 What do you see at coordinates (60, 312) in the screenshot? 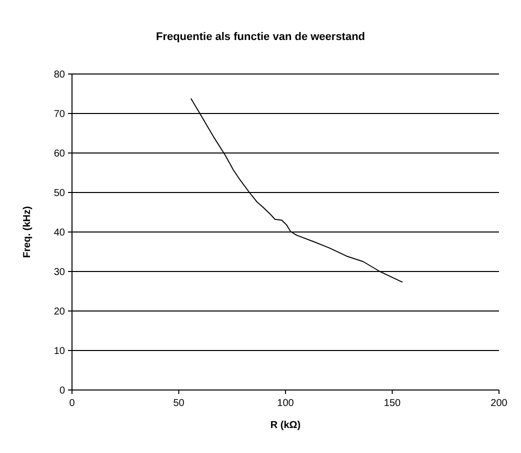
I see `y-tick-label: 20` at bounding box center [60, 312].